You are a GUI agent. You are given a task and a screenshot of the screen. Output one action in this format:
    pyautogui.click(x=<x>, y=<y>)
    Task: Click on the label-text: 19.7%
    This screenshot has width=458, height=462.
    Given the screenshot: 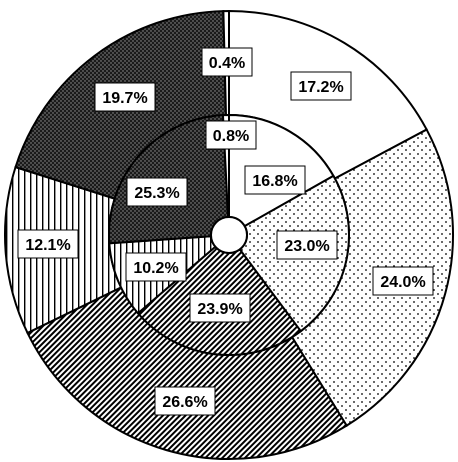 What is the action you would take?
    pyautogui.click(x=124, y=98)
    